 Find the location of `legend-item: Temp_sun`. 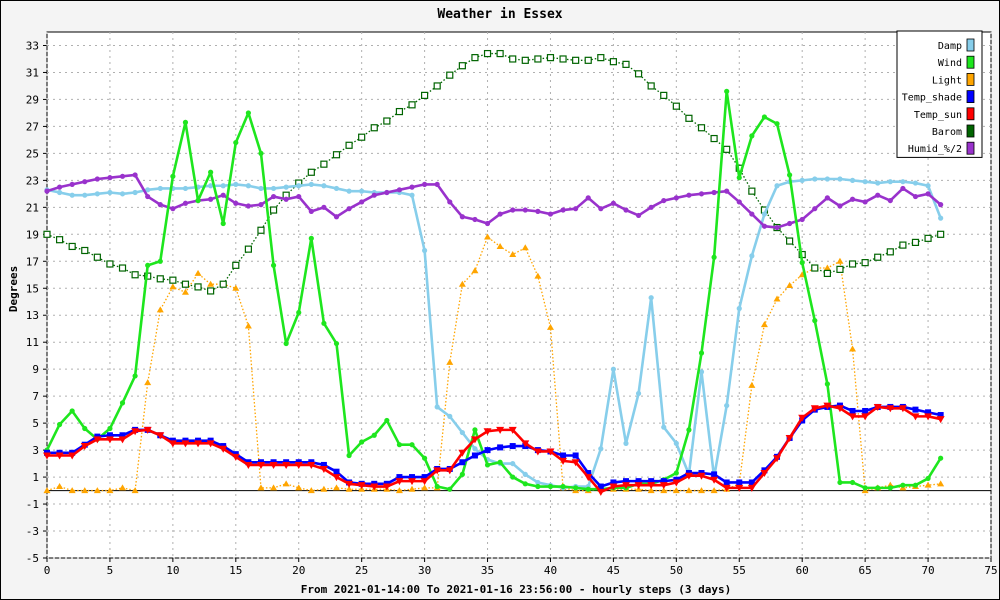

legend-item: Temp_sun is located at coordinates (944, 114).